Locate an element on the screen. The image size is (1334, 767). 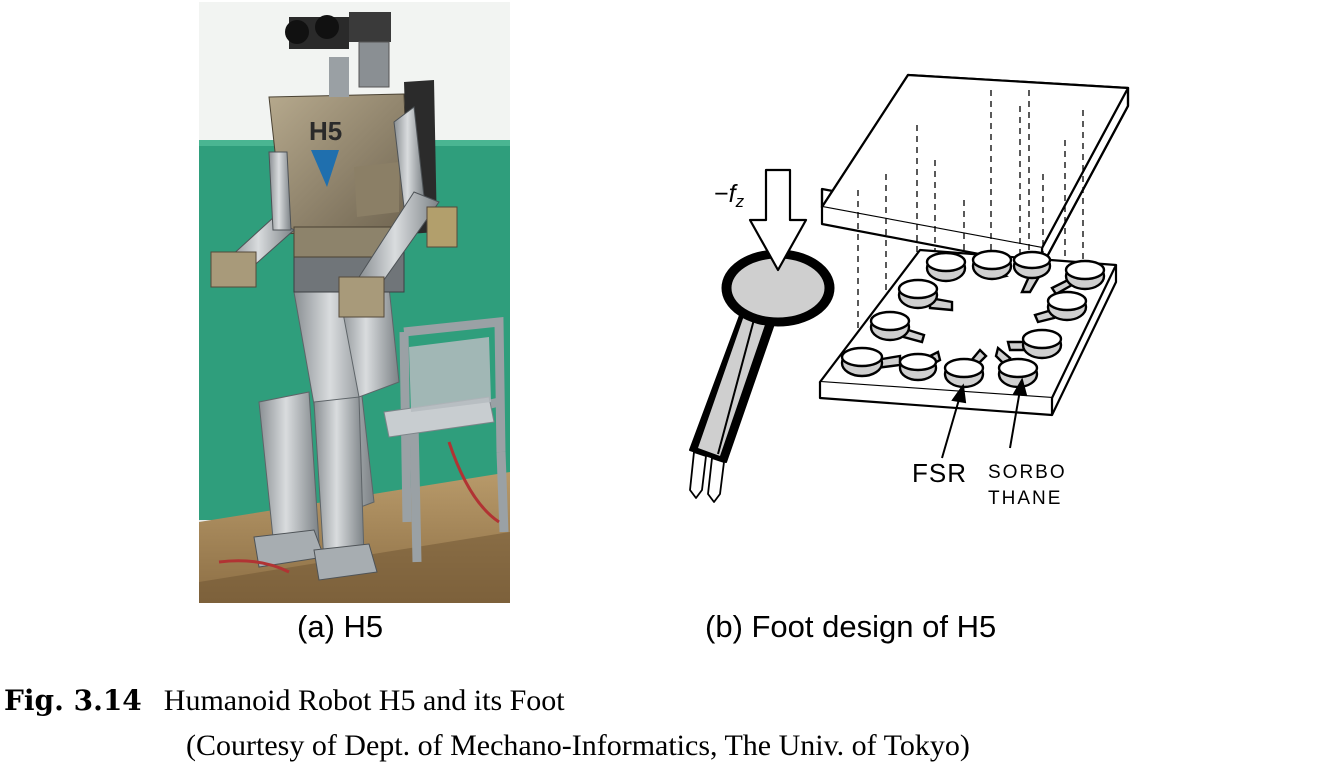
figure-number: Fig. 3.14 is located at coordinates (73, 700).